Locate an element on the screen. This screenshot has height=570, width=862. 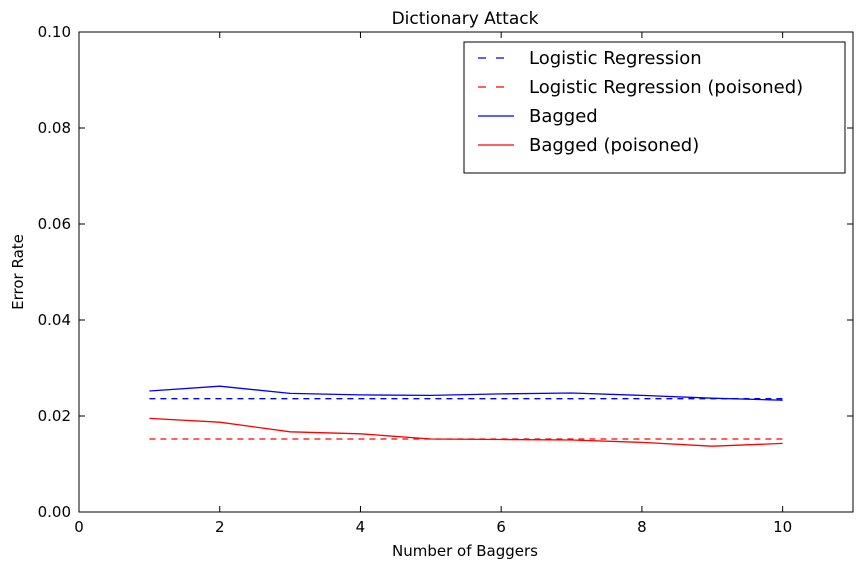
y-tick-label: 0.04 is located at coordinates (54, 320).